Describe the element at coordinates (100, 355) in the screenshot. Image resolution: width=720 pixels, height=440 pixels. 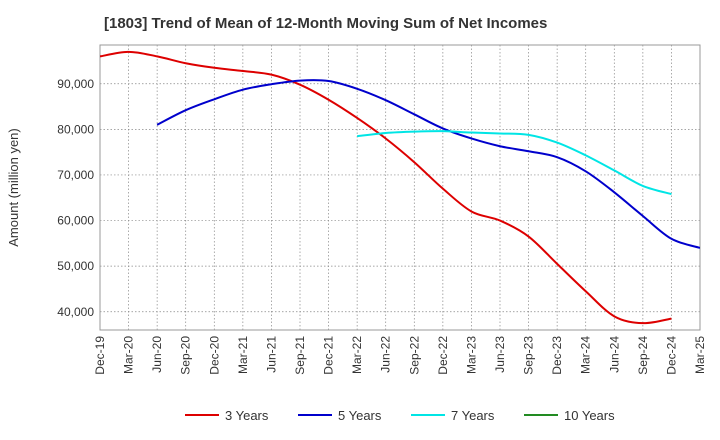
I see `x-tick-label: Dec-19` at that location.